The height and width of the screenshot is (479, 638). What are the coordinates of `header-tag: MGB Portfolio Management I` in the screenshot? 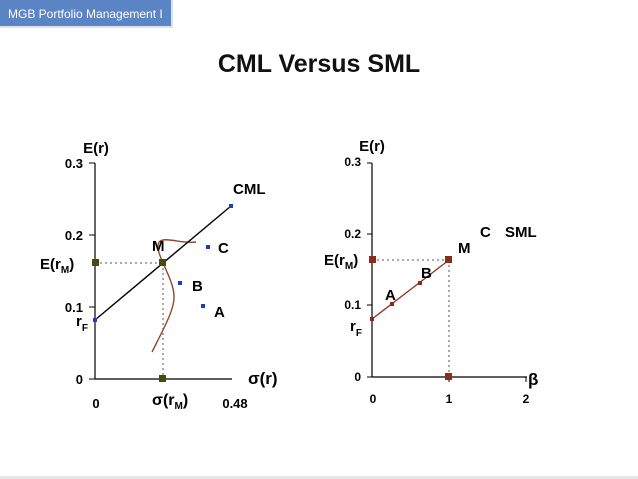 It's located at (86, 14).